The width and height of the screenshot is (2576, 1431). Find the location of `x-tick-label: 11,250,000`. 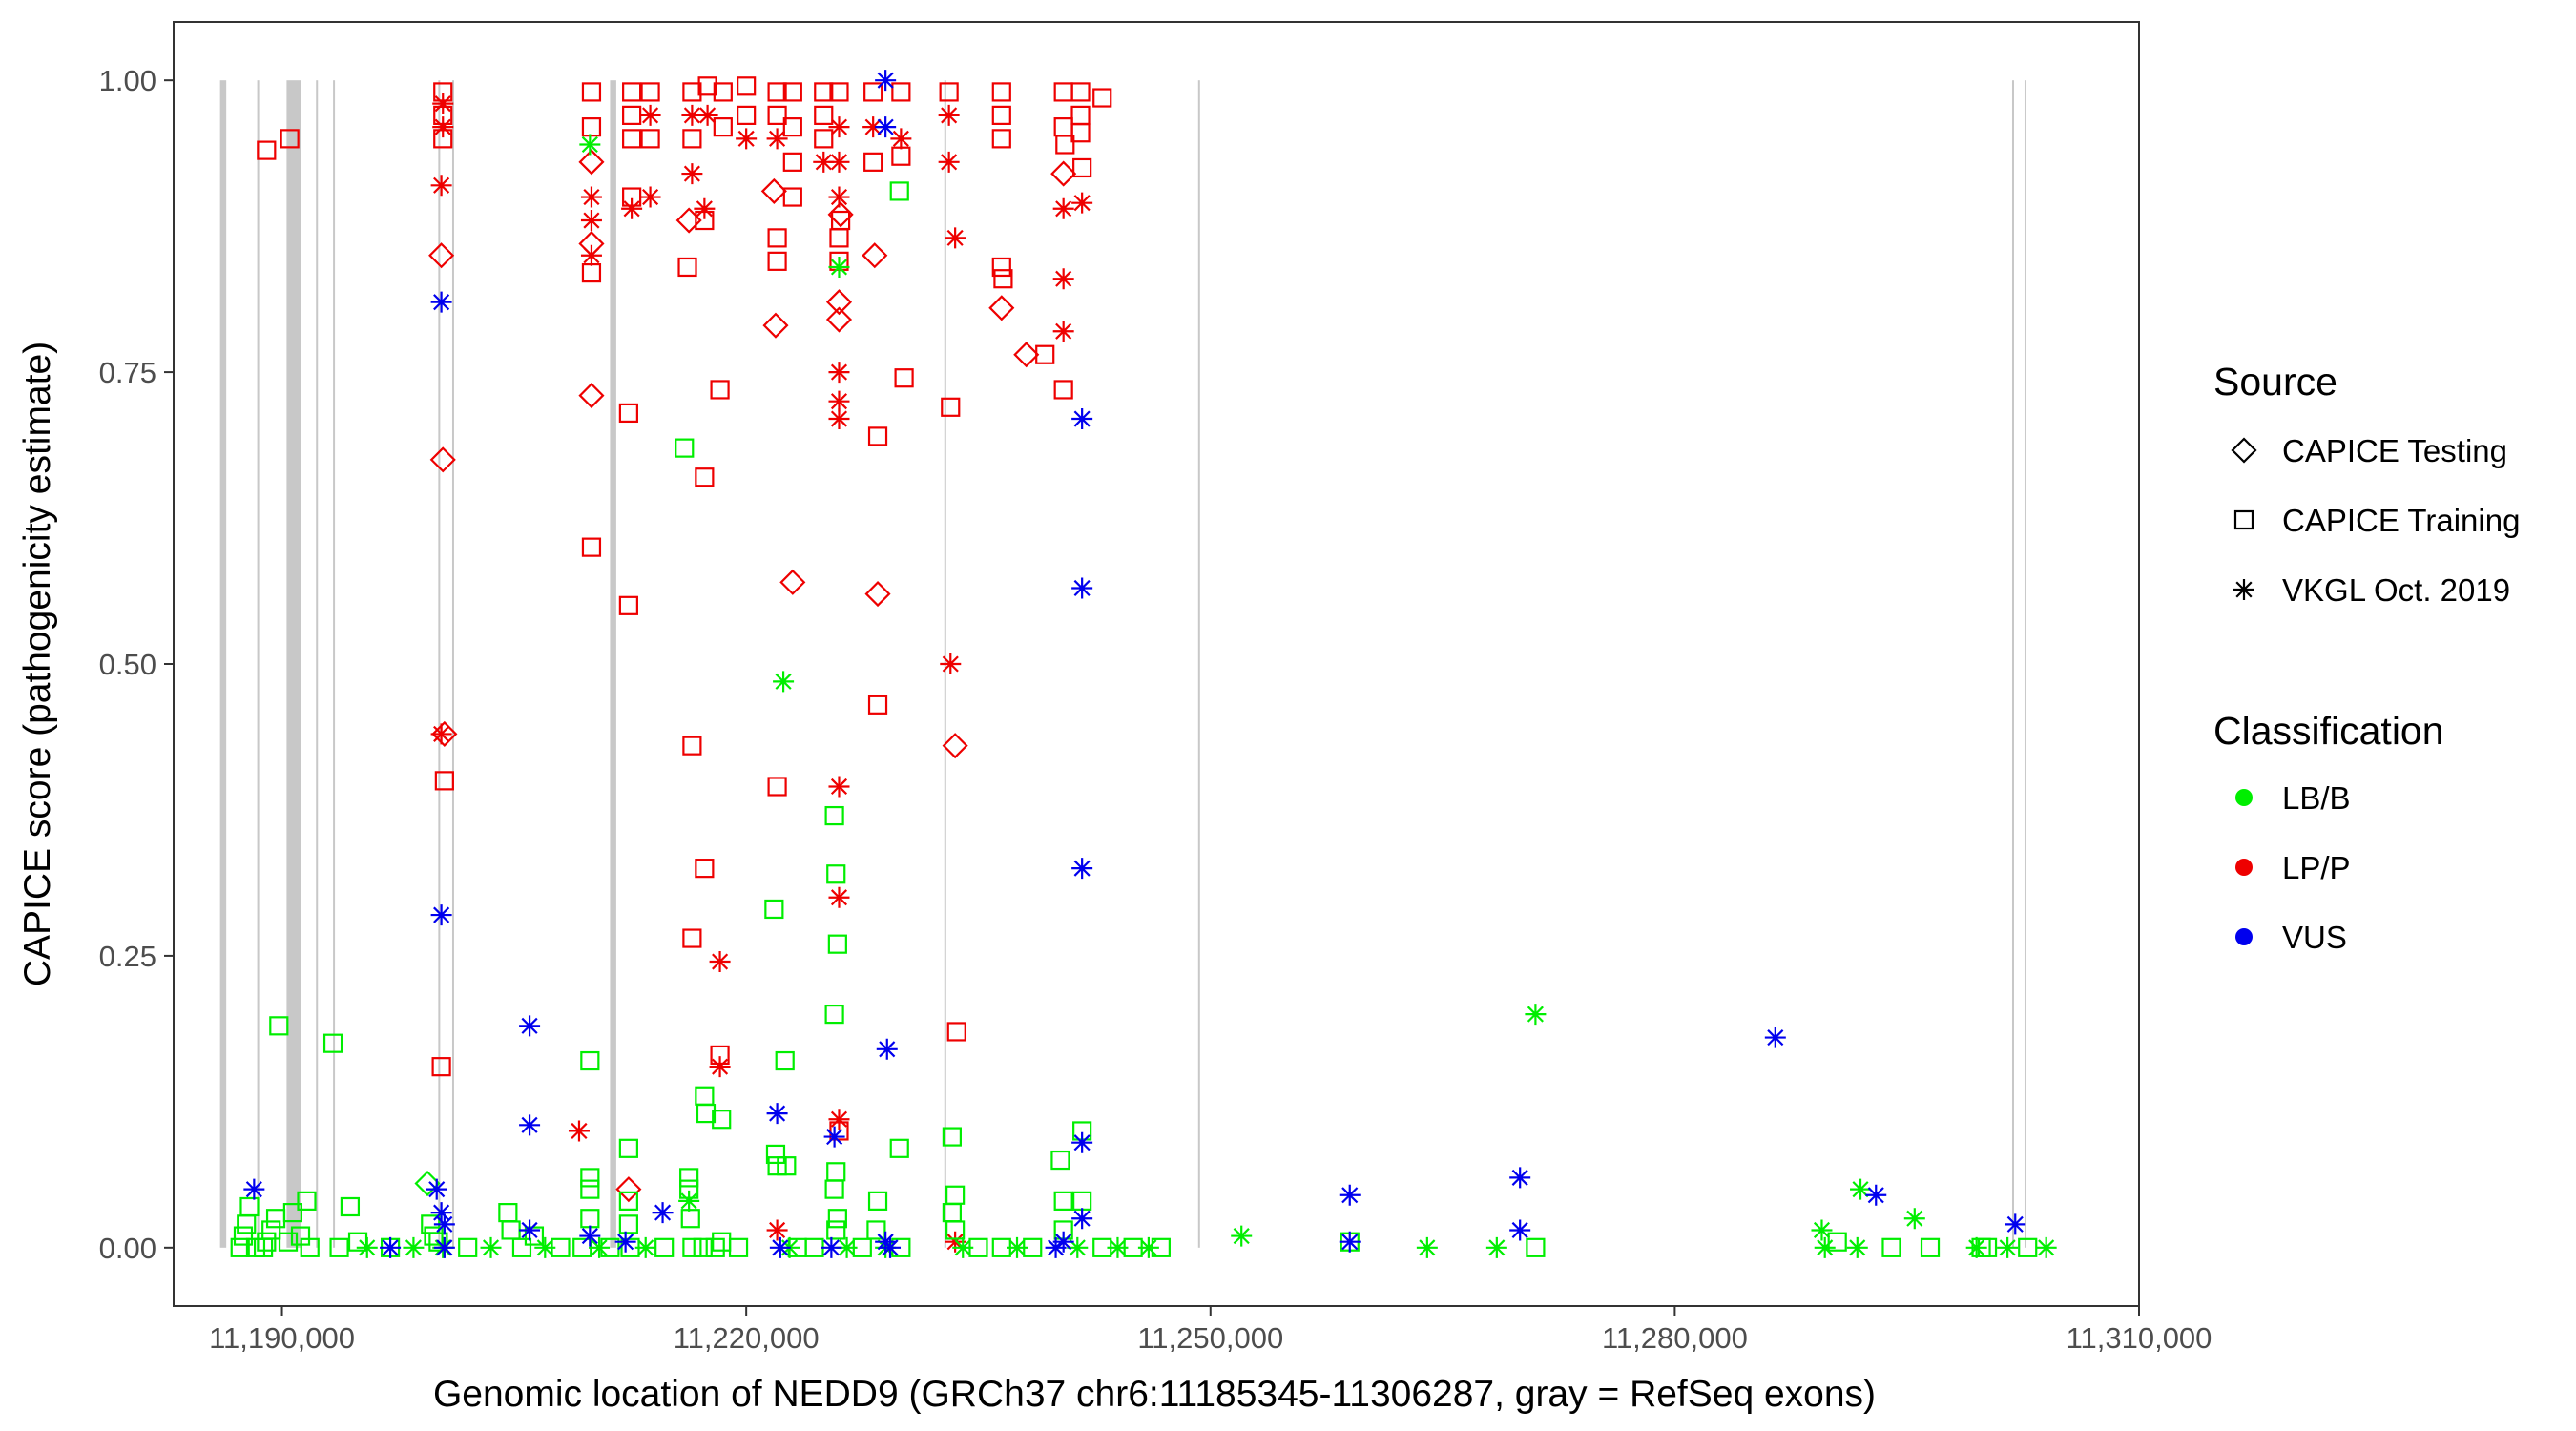

x-tick-label: 11,250,000 is located at coordinates (1210, 1338).